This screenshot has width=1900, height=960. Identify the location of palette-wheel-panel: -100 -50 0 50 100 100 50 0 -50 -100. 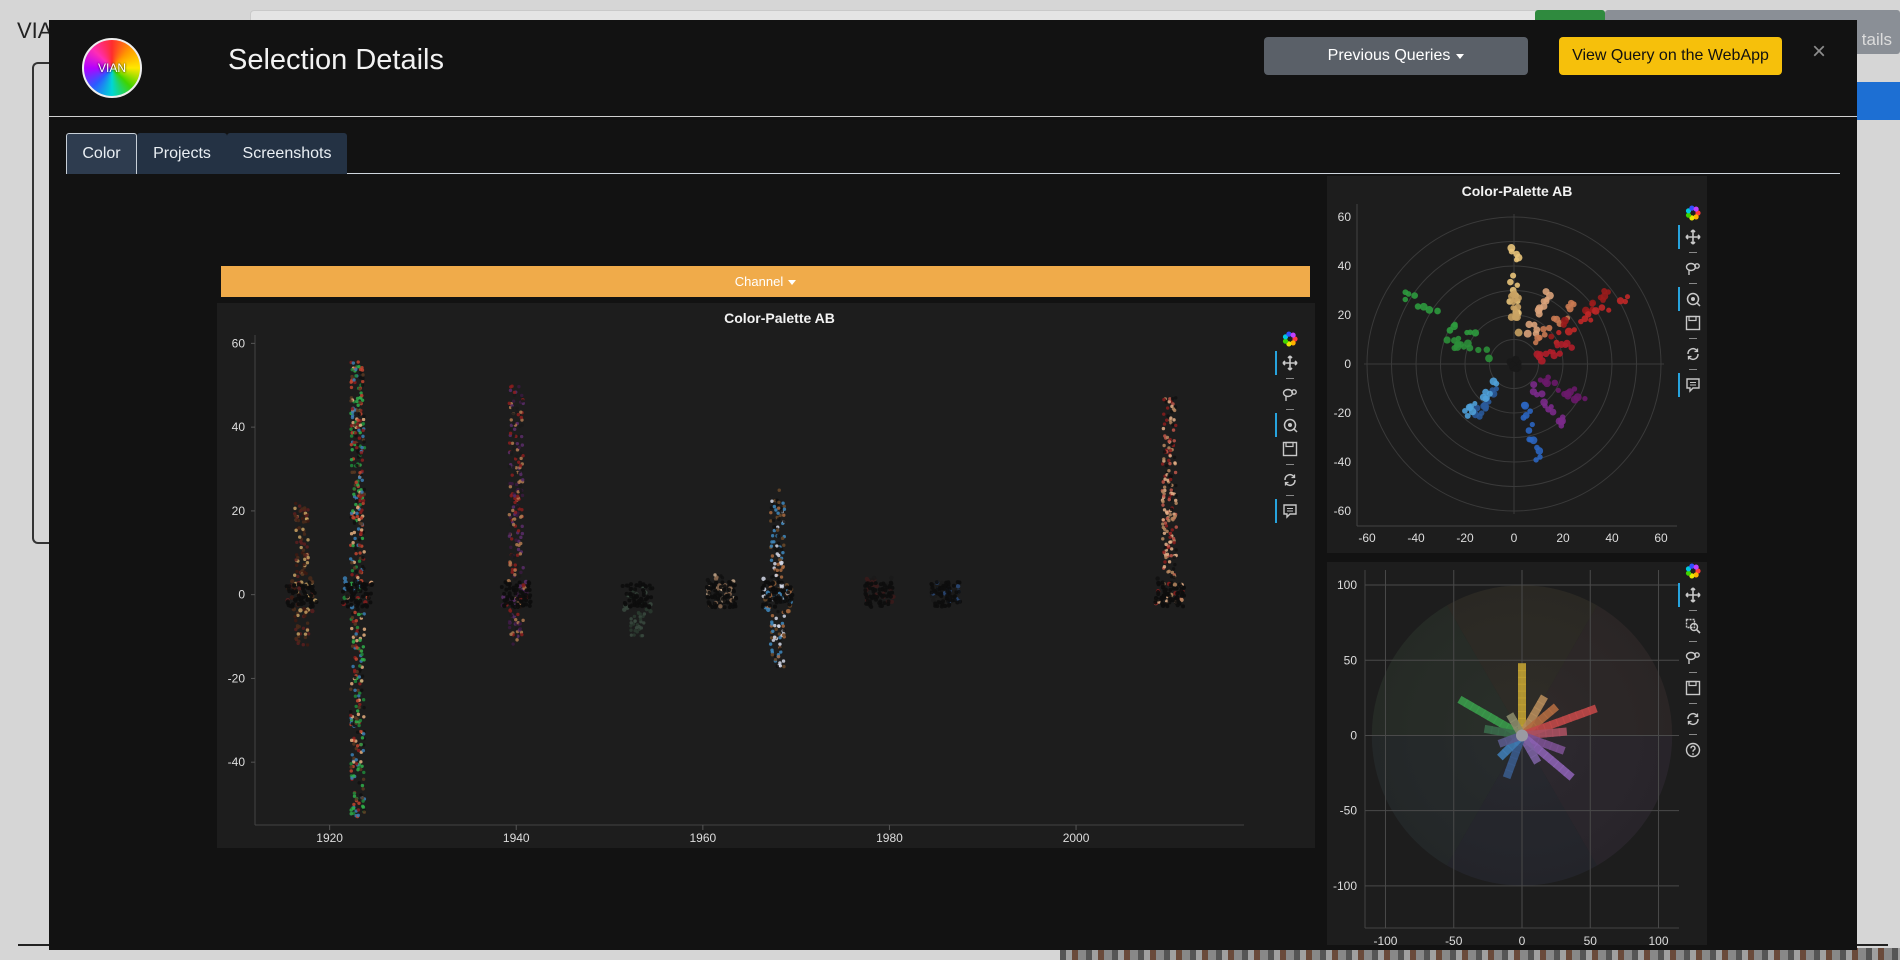
(1517, 753).